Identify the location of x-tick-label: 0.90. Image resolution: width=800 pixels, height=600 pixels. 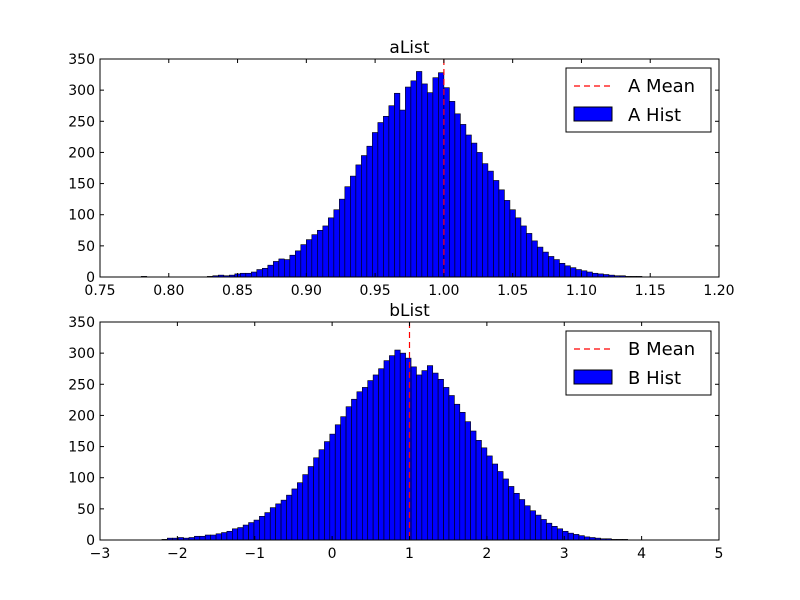
(306, 291).